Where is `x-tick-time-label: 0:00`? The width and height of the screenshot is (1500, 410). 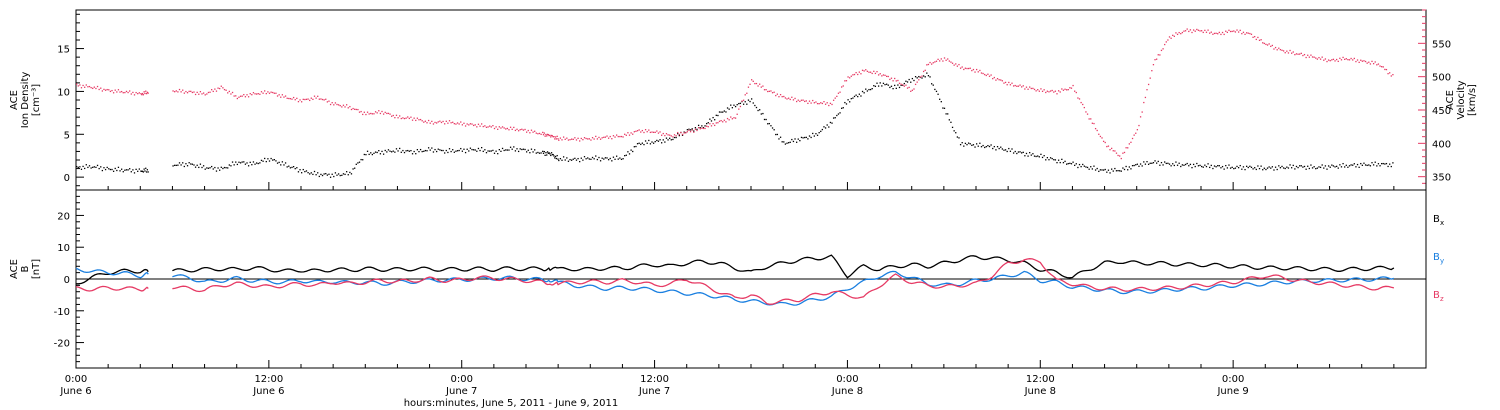
x-tick-time-label: 0:00 is located at coordinates (1233, 379).